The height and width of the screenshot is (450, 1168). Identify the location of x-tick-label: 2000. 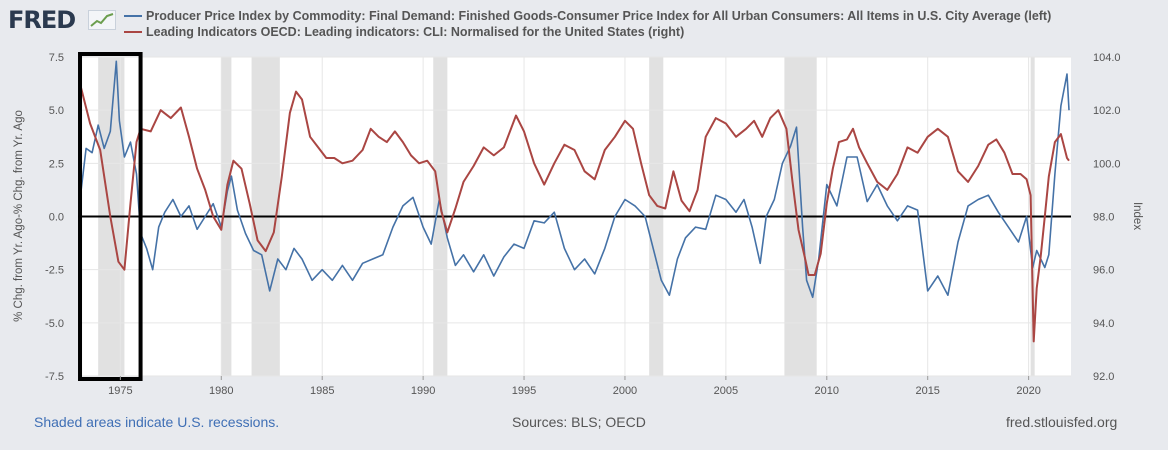
(625, 391).